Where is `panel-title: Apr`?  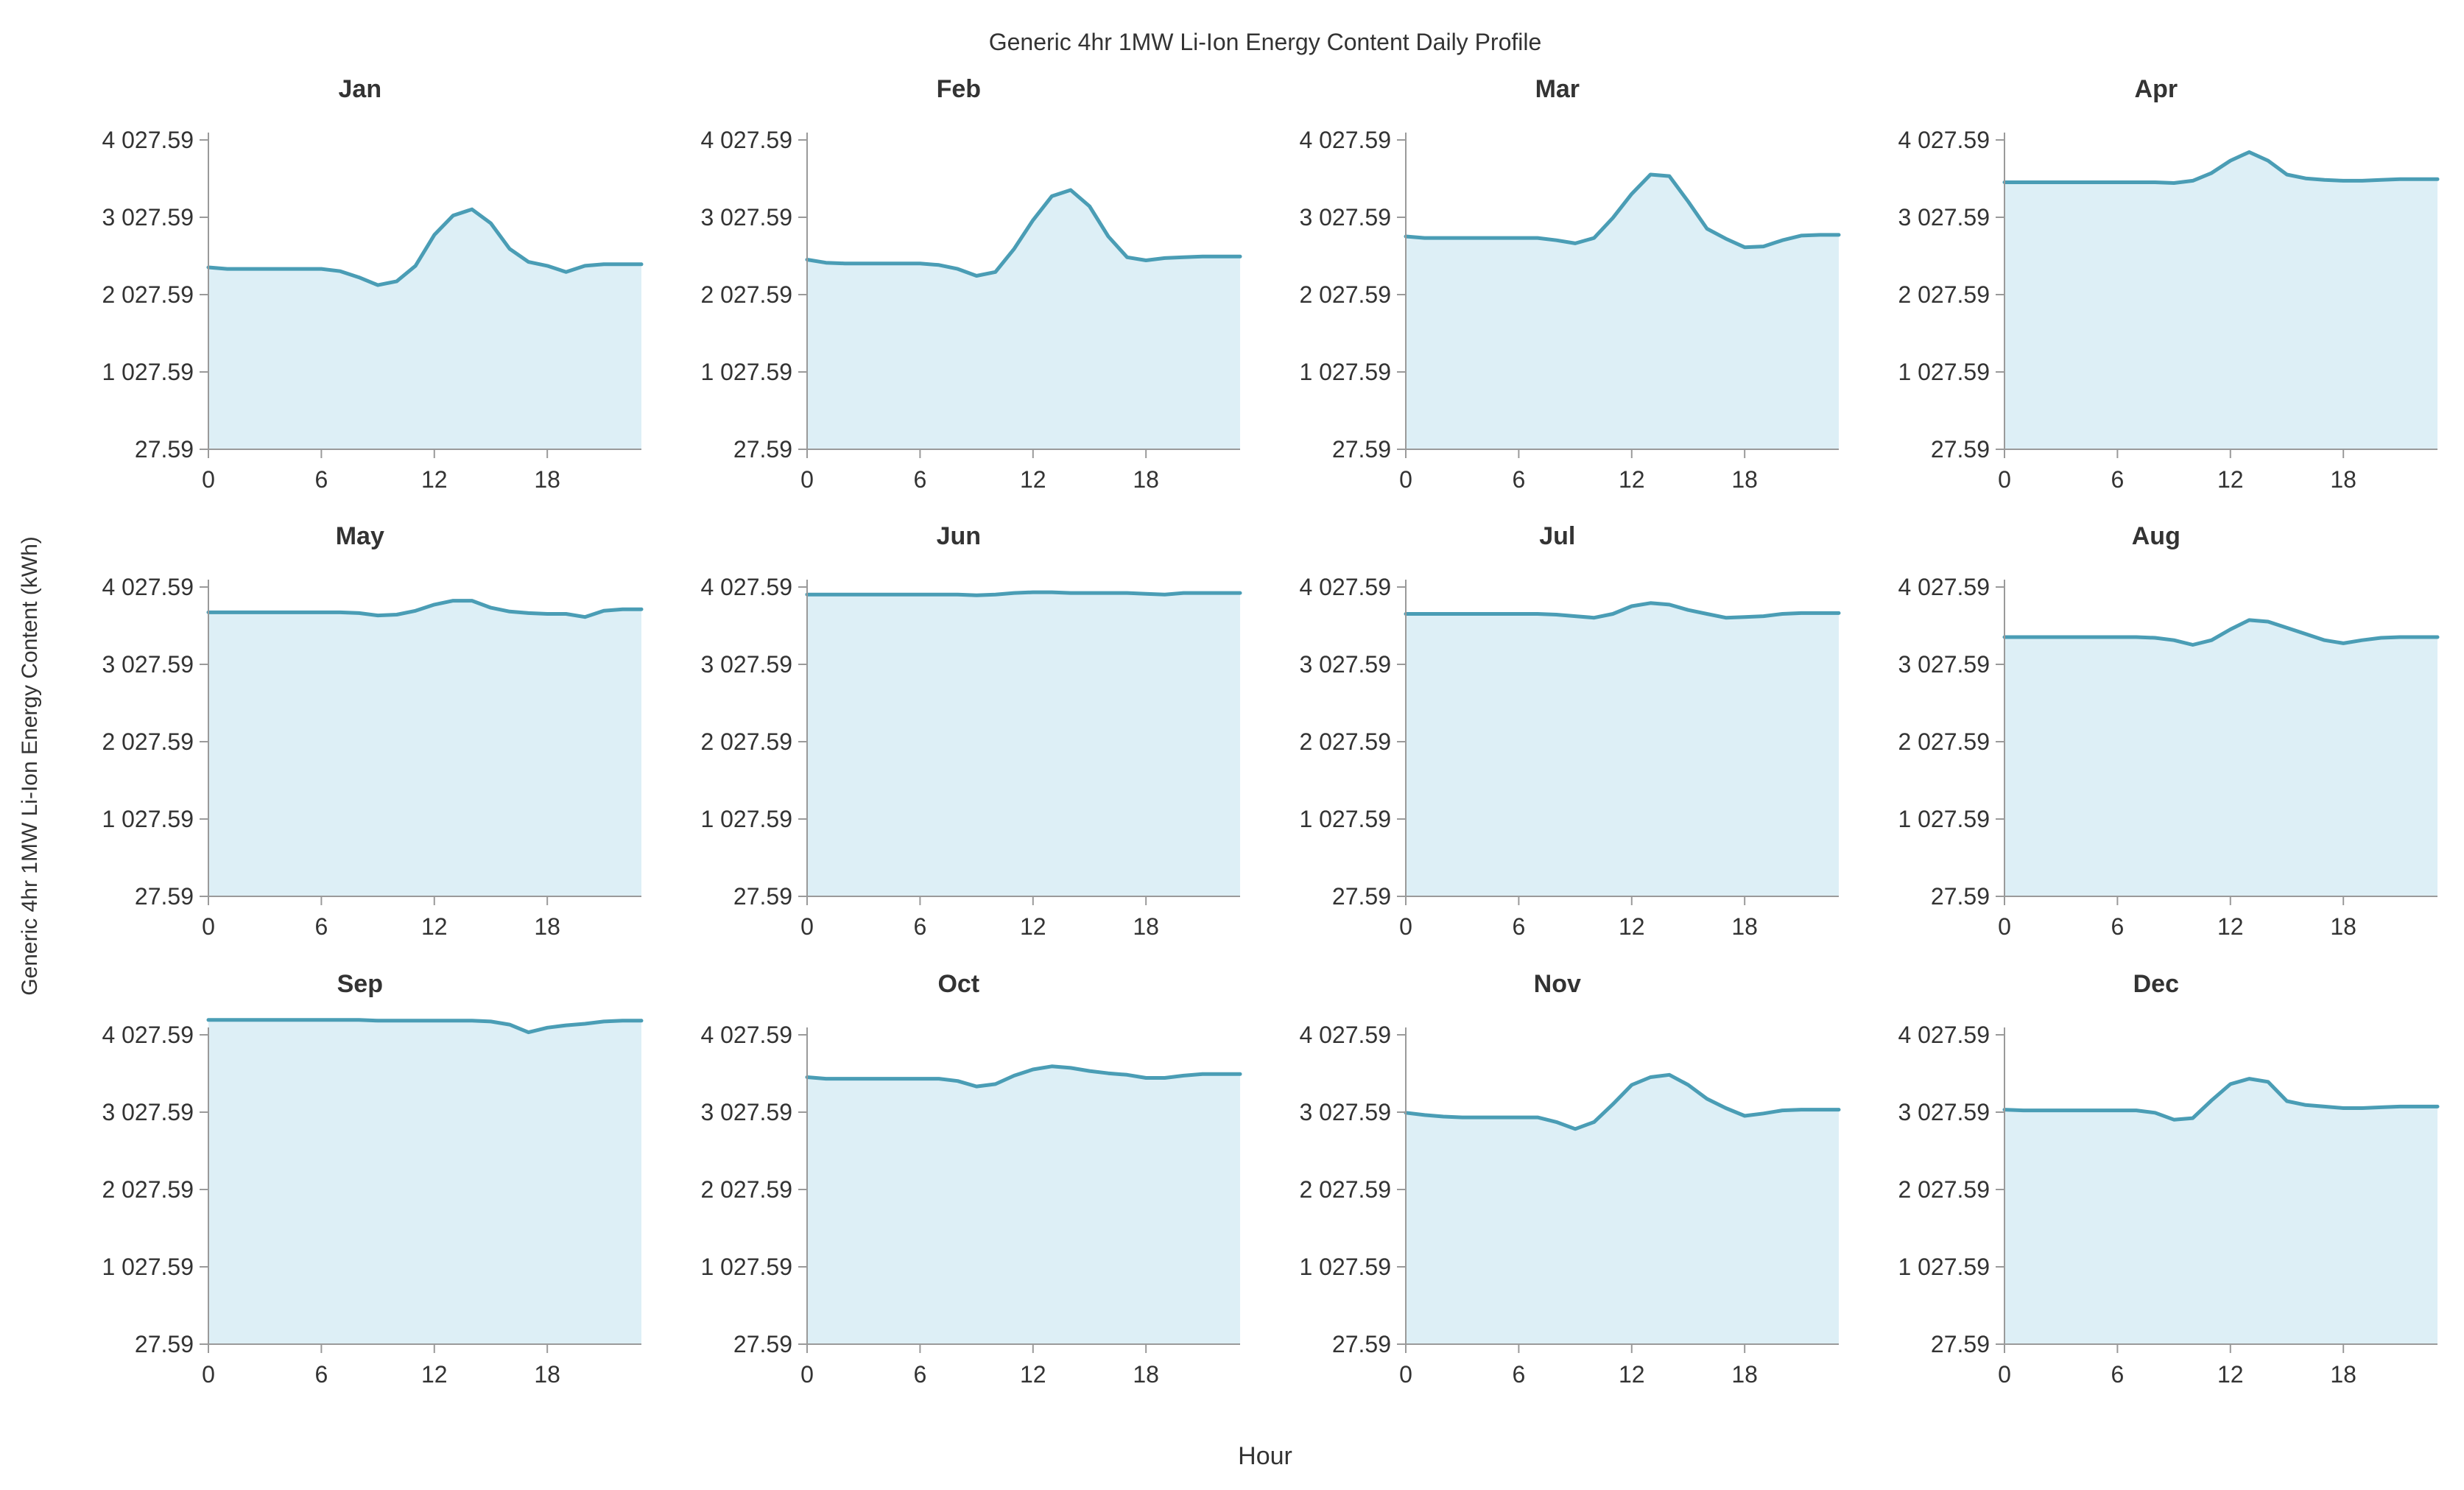 panel-title: Apr is located at coordinates (2156, 89).